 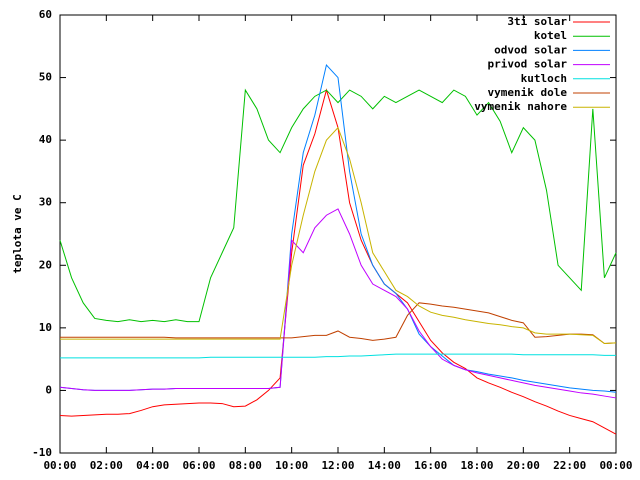 What do you see at coordinates (245, 465) in the screenshot?
I see `x-tick-label: 08:00` at bounding box center [245, 465].